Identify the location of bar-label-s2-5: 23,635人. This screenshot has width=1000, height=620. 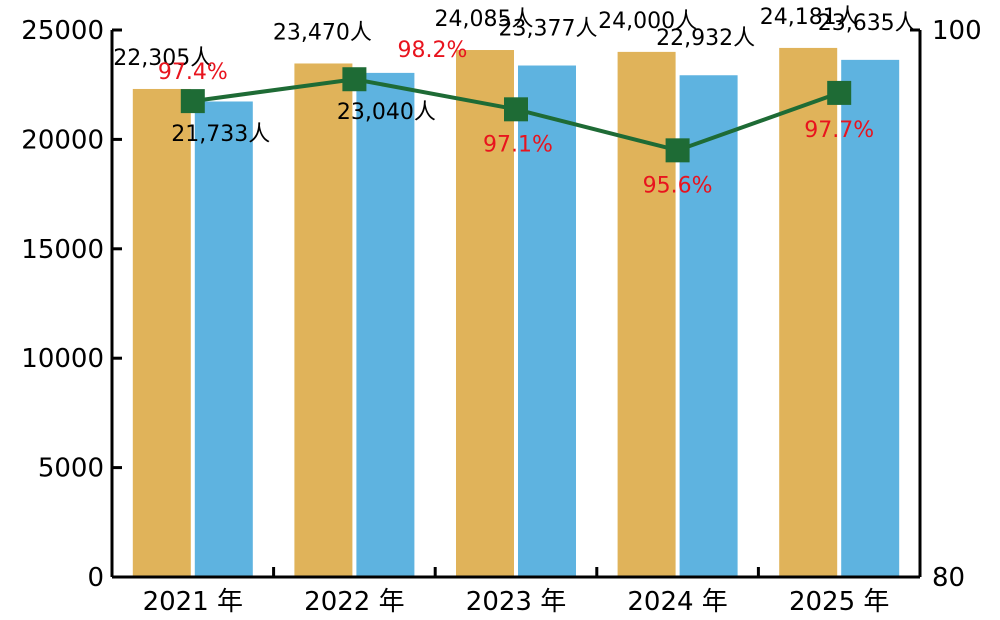
(867, 23).